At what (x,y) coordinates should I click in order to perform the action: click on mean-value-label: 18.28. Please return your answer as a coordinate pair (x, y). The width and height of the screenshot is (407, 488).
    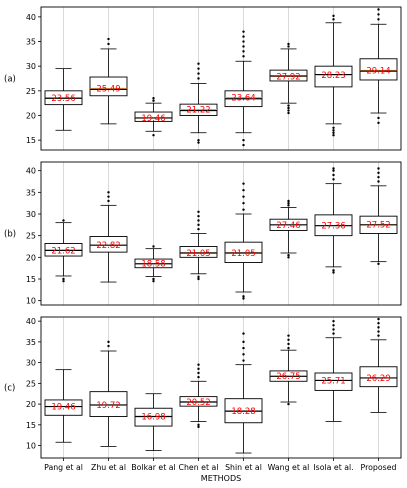
    Looking at the image, I should click on (243, 412).